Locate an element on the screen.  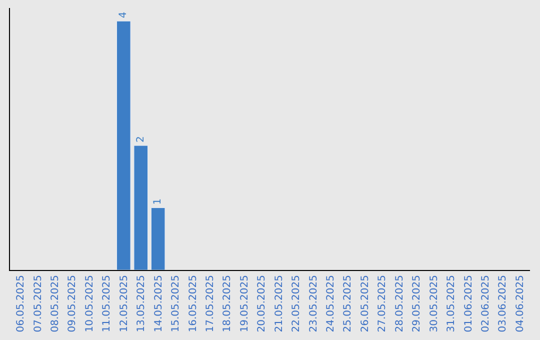
x-tick-label: 22.05.2025 is located at coordinates (296, 303).